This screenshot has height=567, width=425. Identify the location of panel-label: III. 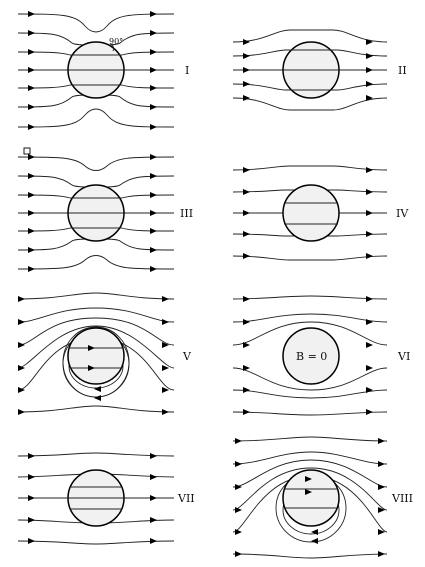
(186, 213).